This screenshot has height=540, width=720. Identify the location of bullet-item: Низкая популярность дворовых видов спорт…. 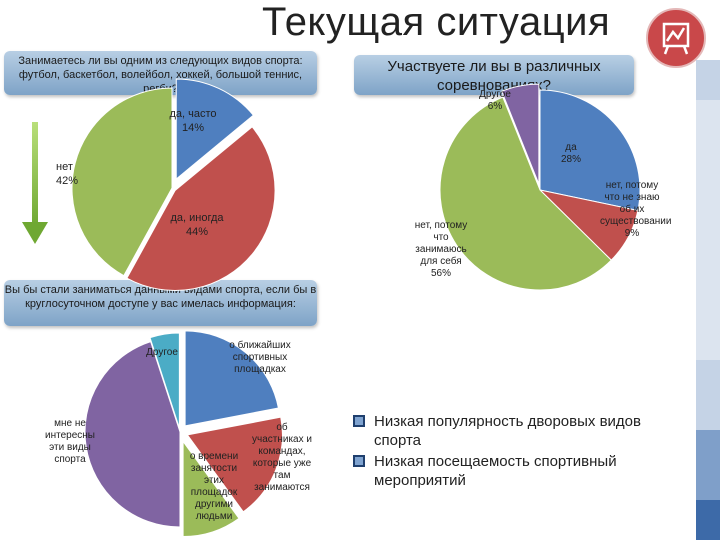
(512, 431).